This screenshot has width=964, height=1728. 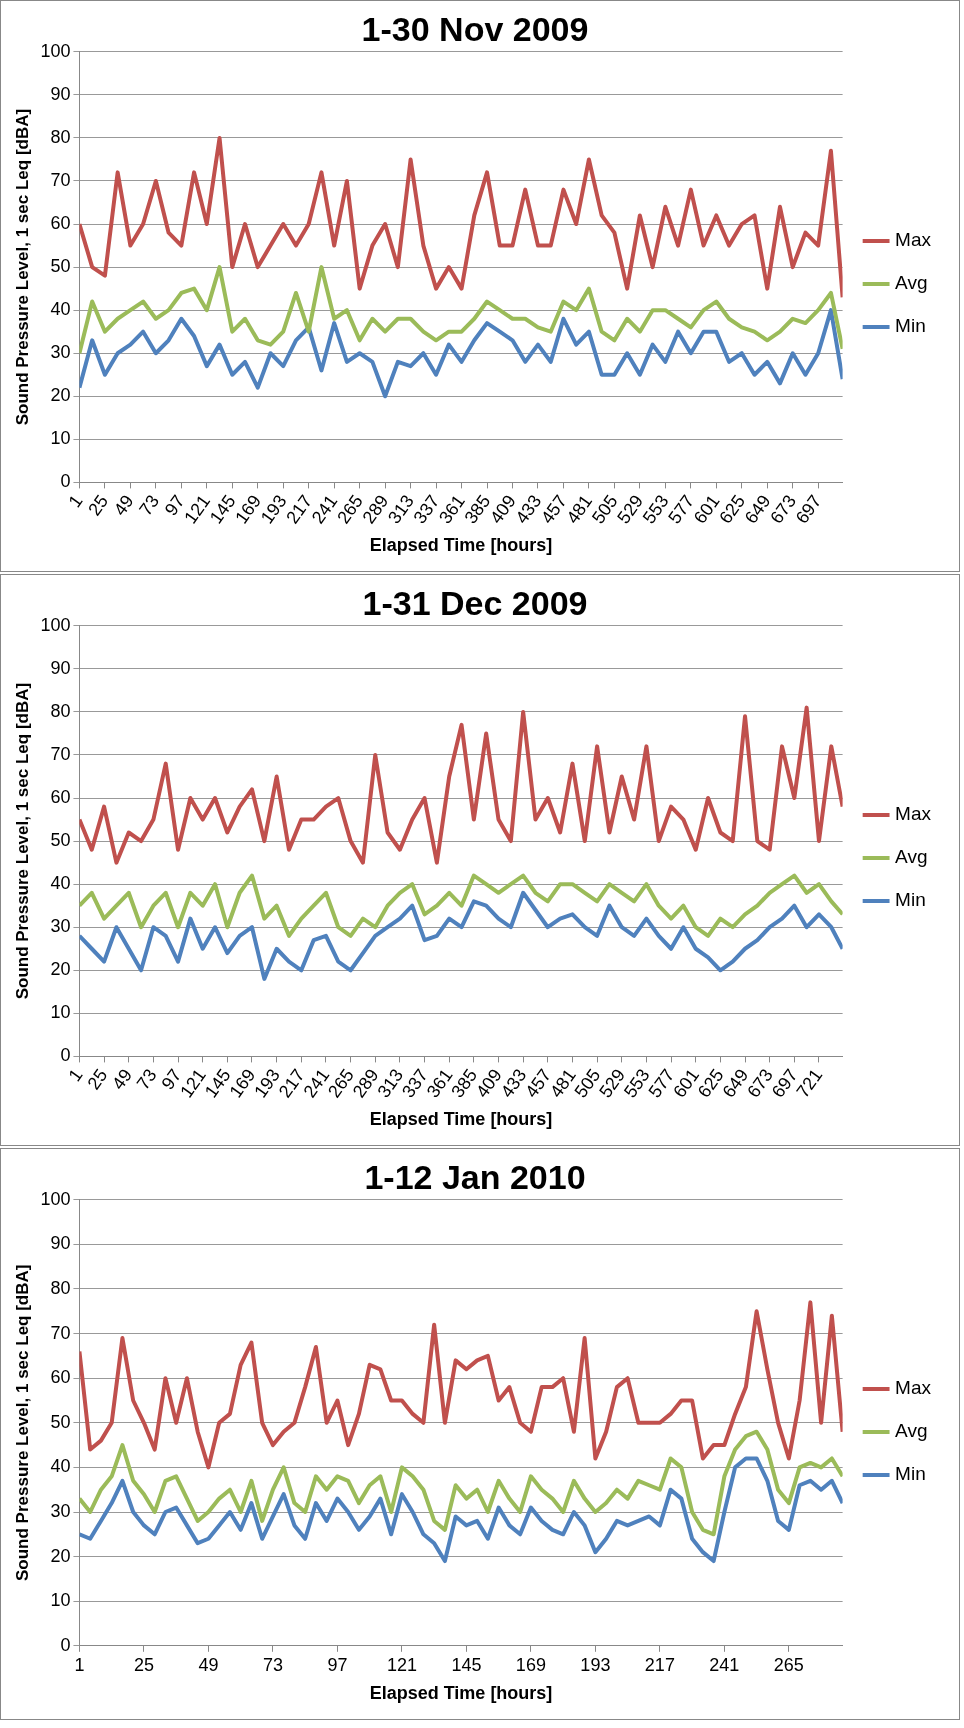 I want to click on chart-title: 1-12 Jan 2010, so click(x=475, y=1176).